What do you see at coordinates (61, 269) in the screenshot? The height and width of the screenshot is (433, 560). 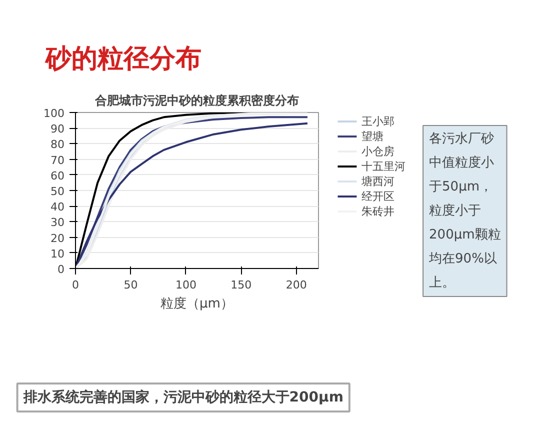 I see `y-tick-label: 0` at bounding box center [61, 269].